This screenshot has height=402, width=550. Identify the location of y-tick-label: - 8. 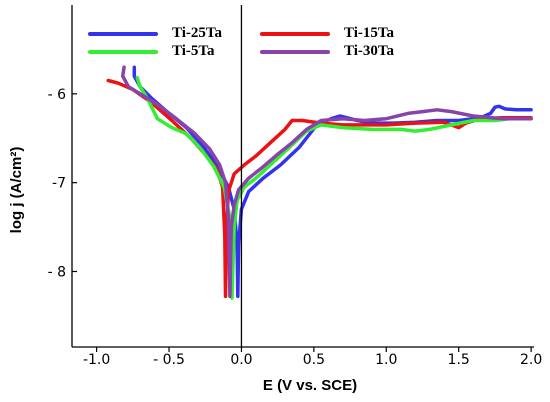
(57, 272).